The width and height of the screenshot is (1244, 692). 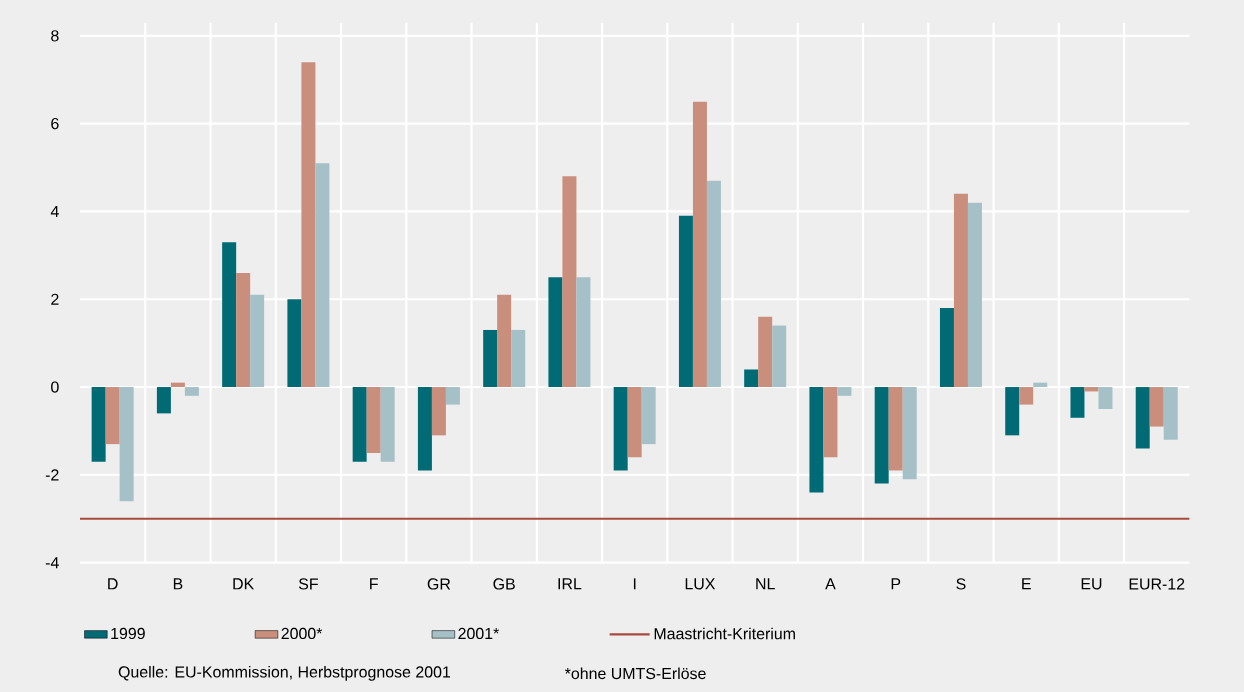 I want to click on source-note: Quelle: EU-Kommission, Herbstprognose 2001, so click(x=284, y=673).